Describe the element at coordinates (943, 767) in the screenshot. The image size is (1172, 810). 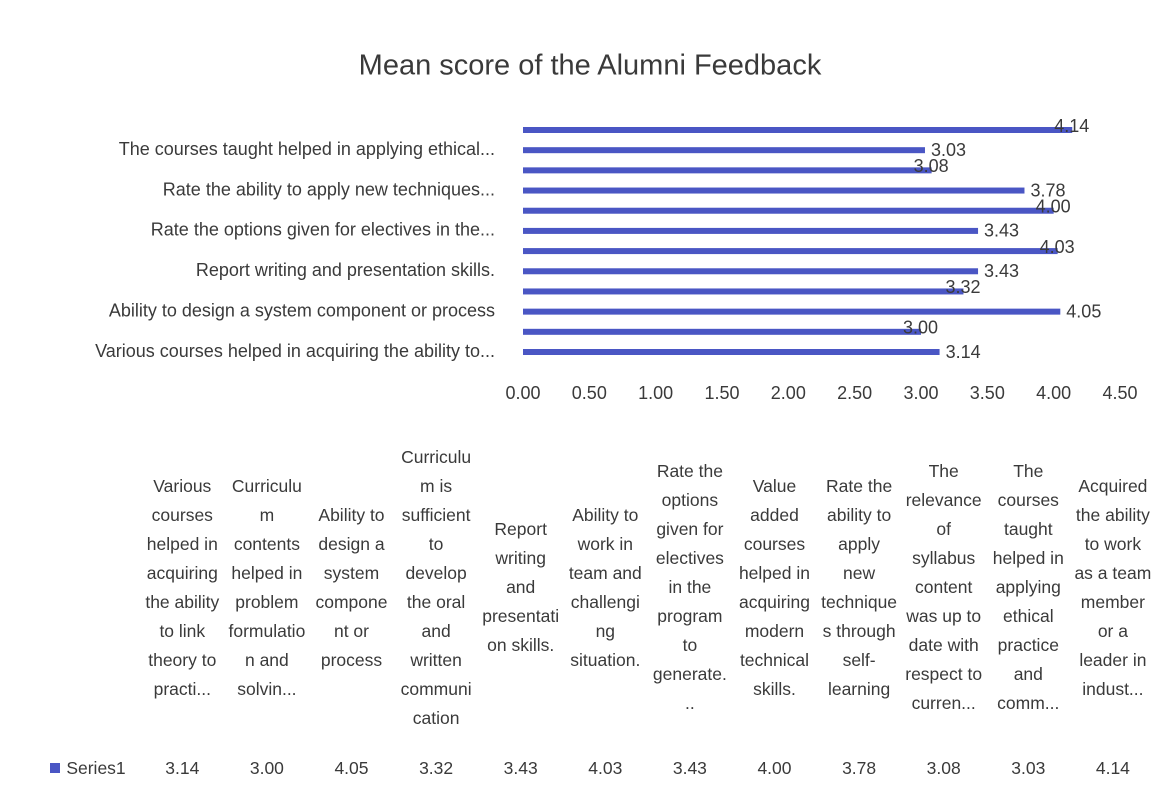
I see `table-value: 3.08` at that location.